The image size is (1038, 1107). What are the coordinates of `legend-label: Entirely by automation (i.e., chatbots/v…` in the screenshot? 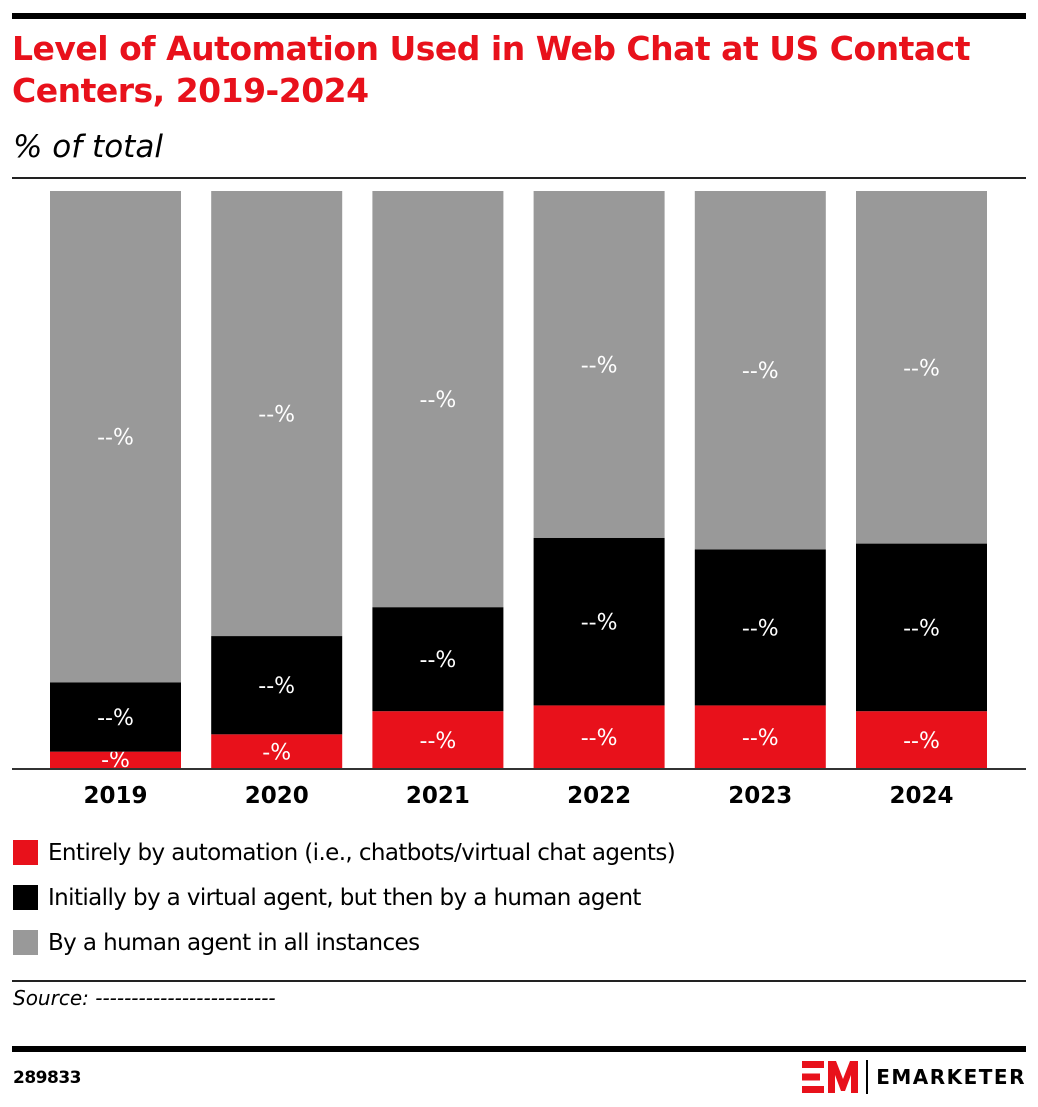 It's located at (362, 852).